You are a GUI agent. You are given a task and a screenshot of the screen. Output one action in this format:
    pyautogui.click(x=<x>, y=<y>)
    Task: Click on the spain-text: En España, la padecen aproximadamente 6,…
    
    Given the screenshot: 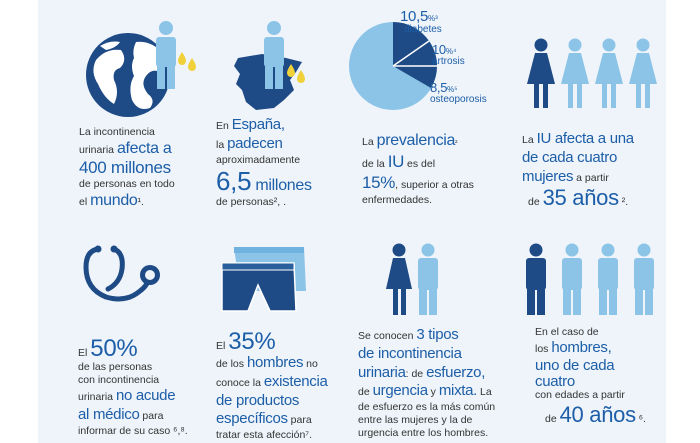 What is the action you would take?
    pyautogui.click(x=281, y=162)
    